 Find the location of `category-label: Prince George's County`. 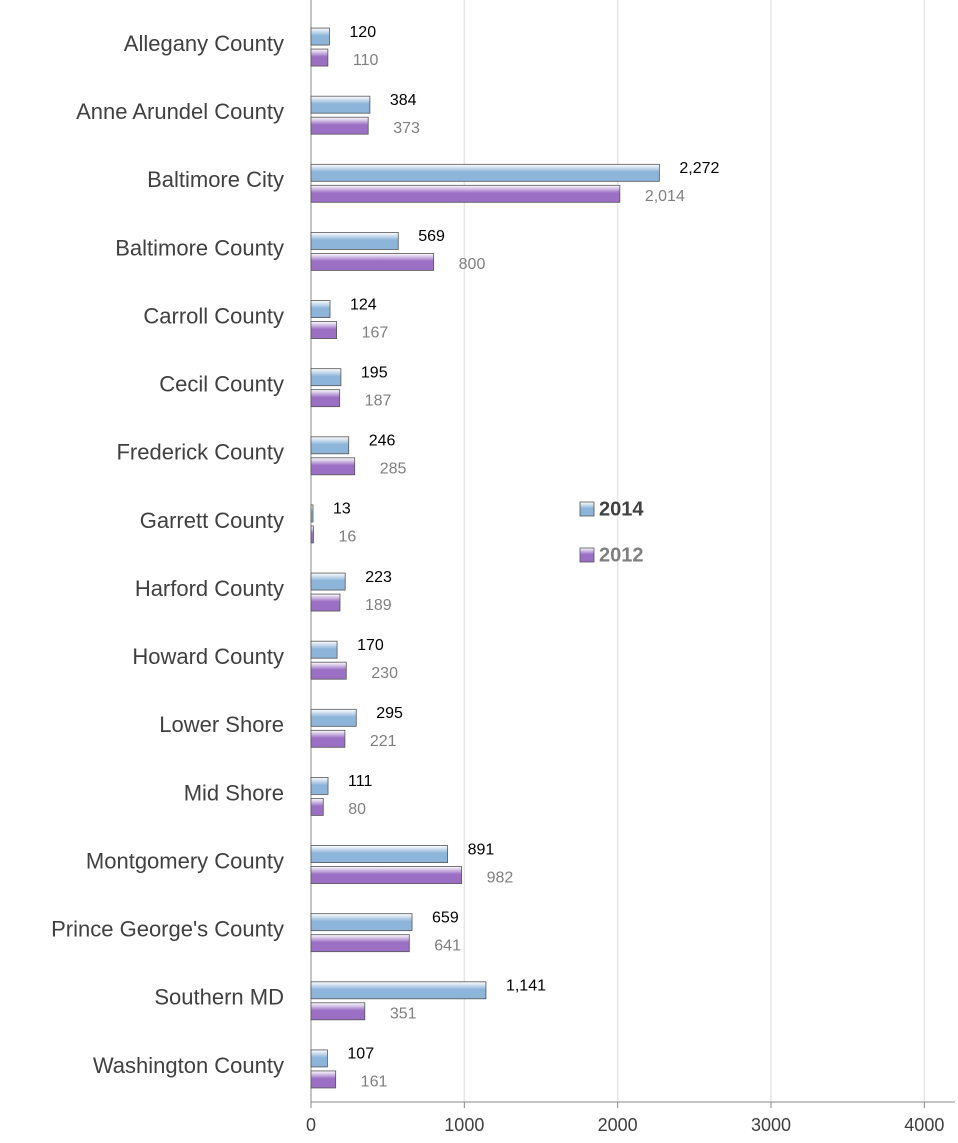

category-label: Prince George's County is located at coordinates (167, 929).